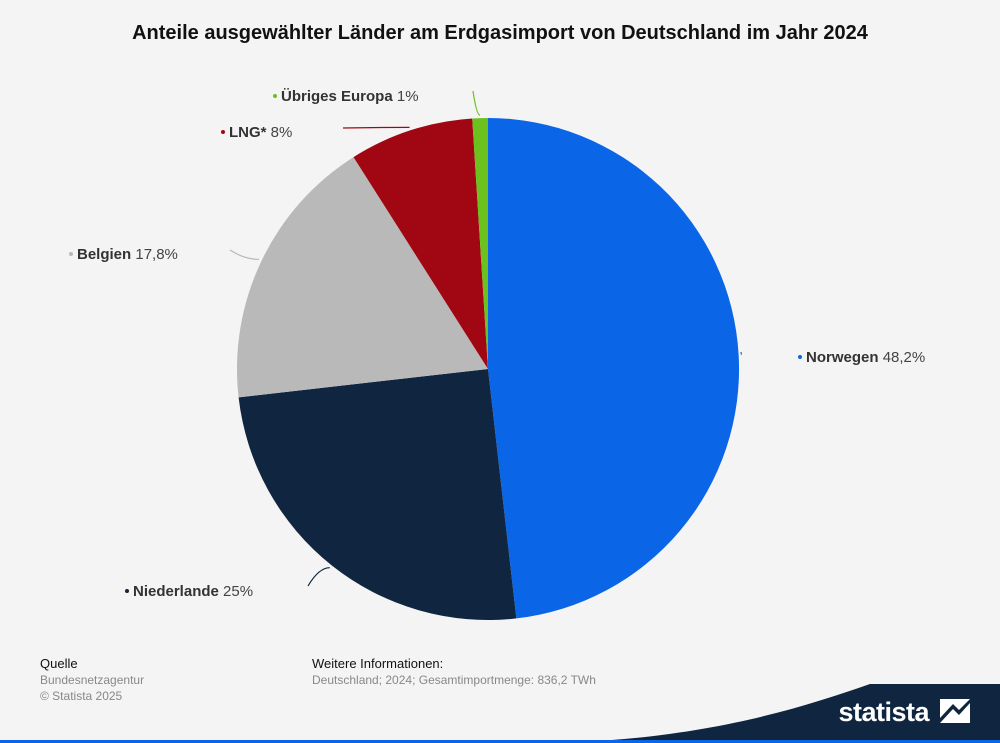 The width and height of the screenshot is (1000, 743). What do you see at coordinates (250, 132) in the screenshot?
I see `data-label-name: LNG*` at bounding box center [250, 132].